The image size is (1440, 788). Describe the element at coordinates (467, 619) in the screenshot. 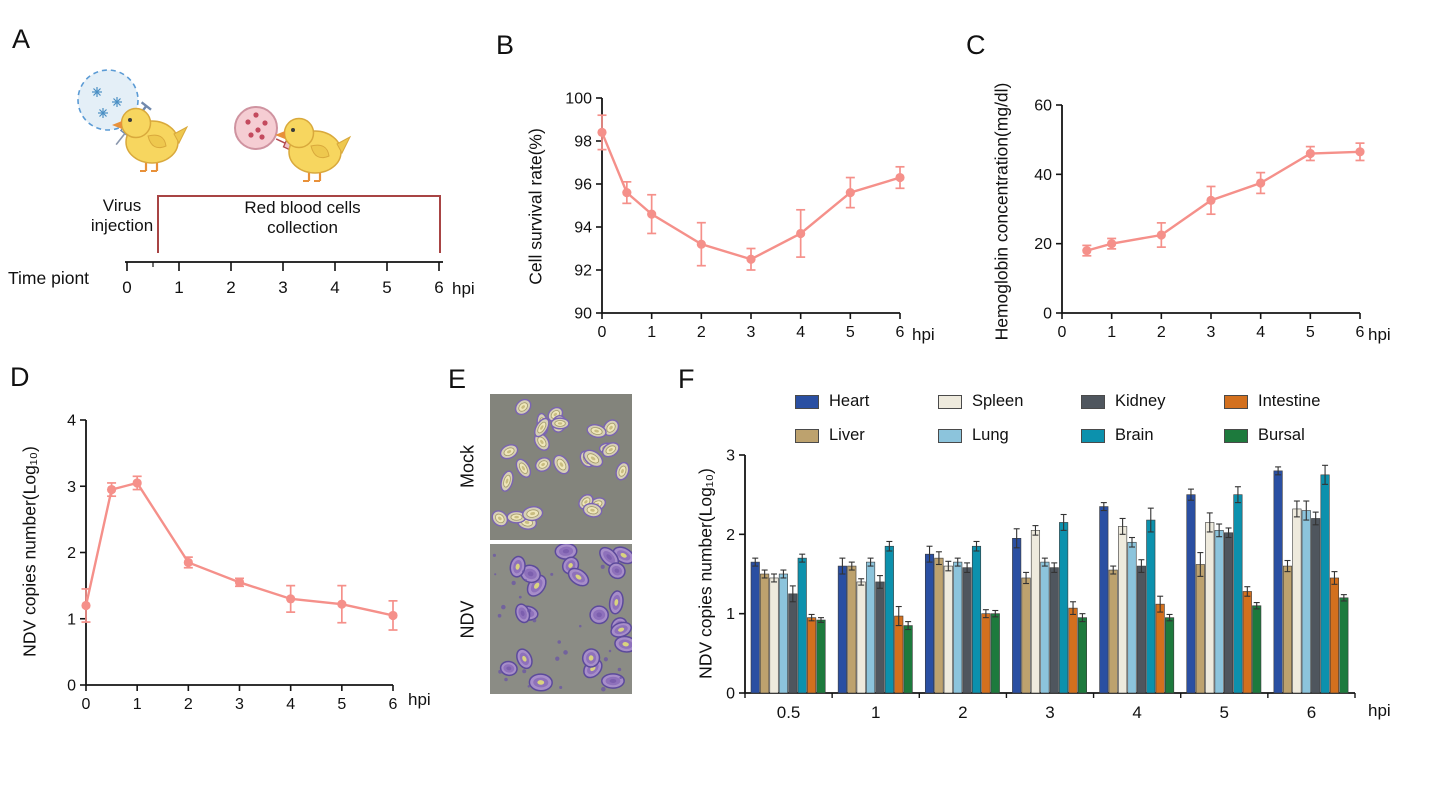

I see `ndv-row-label: NDV` at that location.